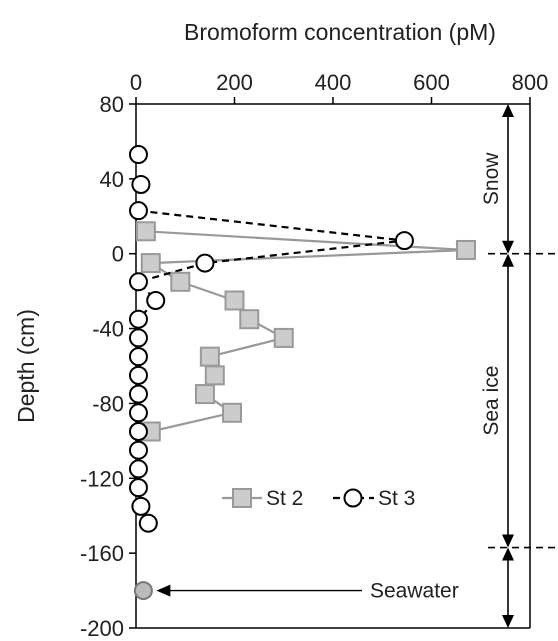 This screenshot has height=641, width=558. Describe the element at coordinates (508, 247) in the screenshot. I see `snow-bracket-head-bottom` at that location.